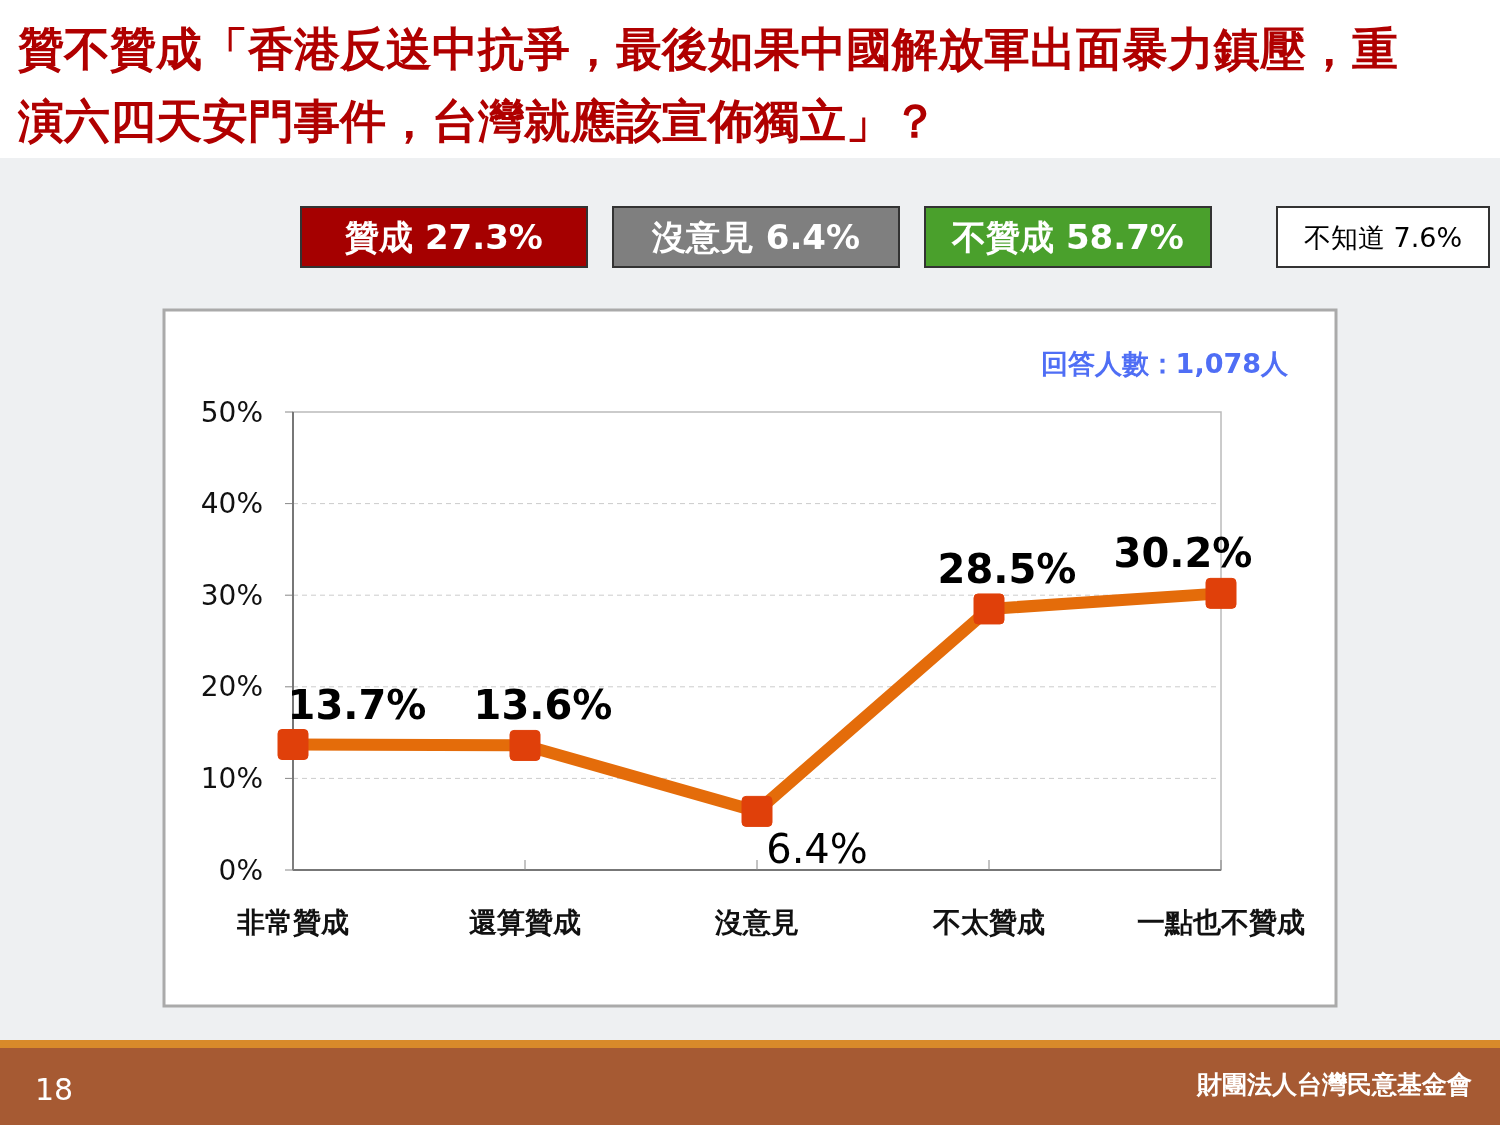 The image size is (1500, 1125). I want to click on y-tick-label: 20%, so click(231, 687).